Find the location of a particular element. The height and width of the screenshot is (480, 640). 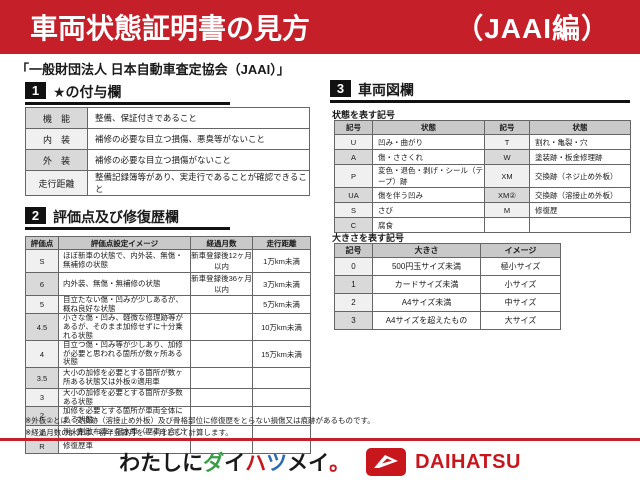

table-row: P 変色・退色・剥げ・シール（テープ）跡 XM 交換跡（ネジ止め外板） is located at coordinates (482, 176).